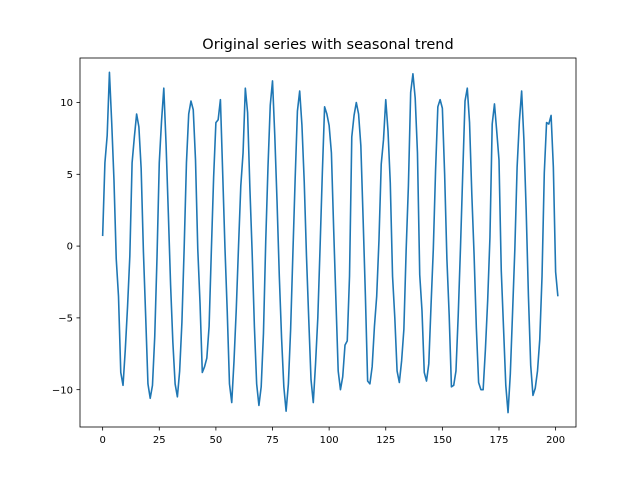 The height and width of the screenshot is (484, 640). Describe the element at coordinates (385, 440) in the screenshot. I see `x-tick-label: 125` at that location.